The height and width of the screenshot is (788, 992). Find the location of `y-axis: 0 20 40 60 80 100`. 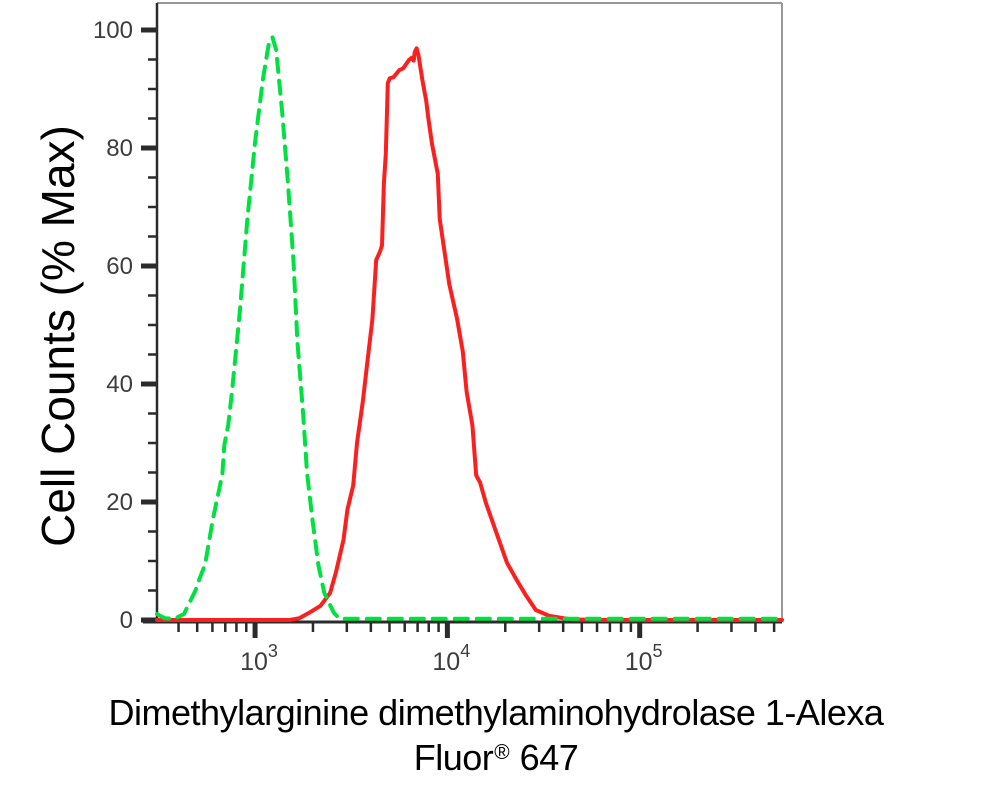

y-axis: 0 20 40 60 80 100 is located at coordinates (125, 325).